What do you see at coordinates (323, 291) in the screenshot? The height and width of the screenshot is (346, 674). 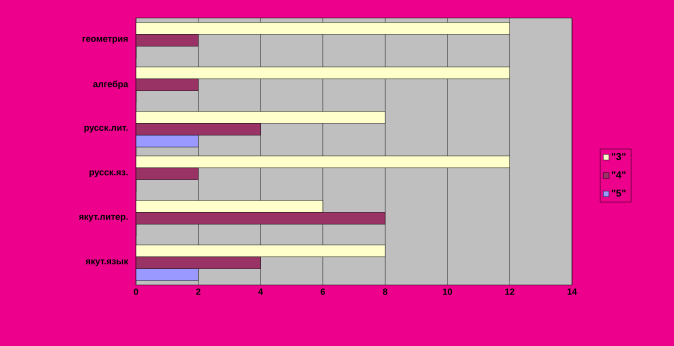 I see `x-tick-label: 6` at bounding box center [323, 291].